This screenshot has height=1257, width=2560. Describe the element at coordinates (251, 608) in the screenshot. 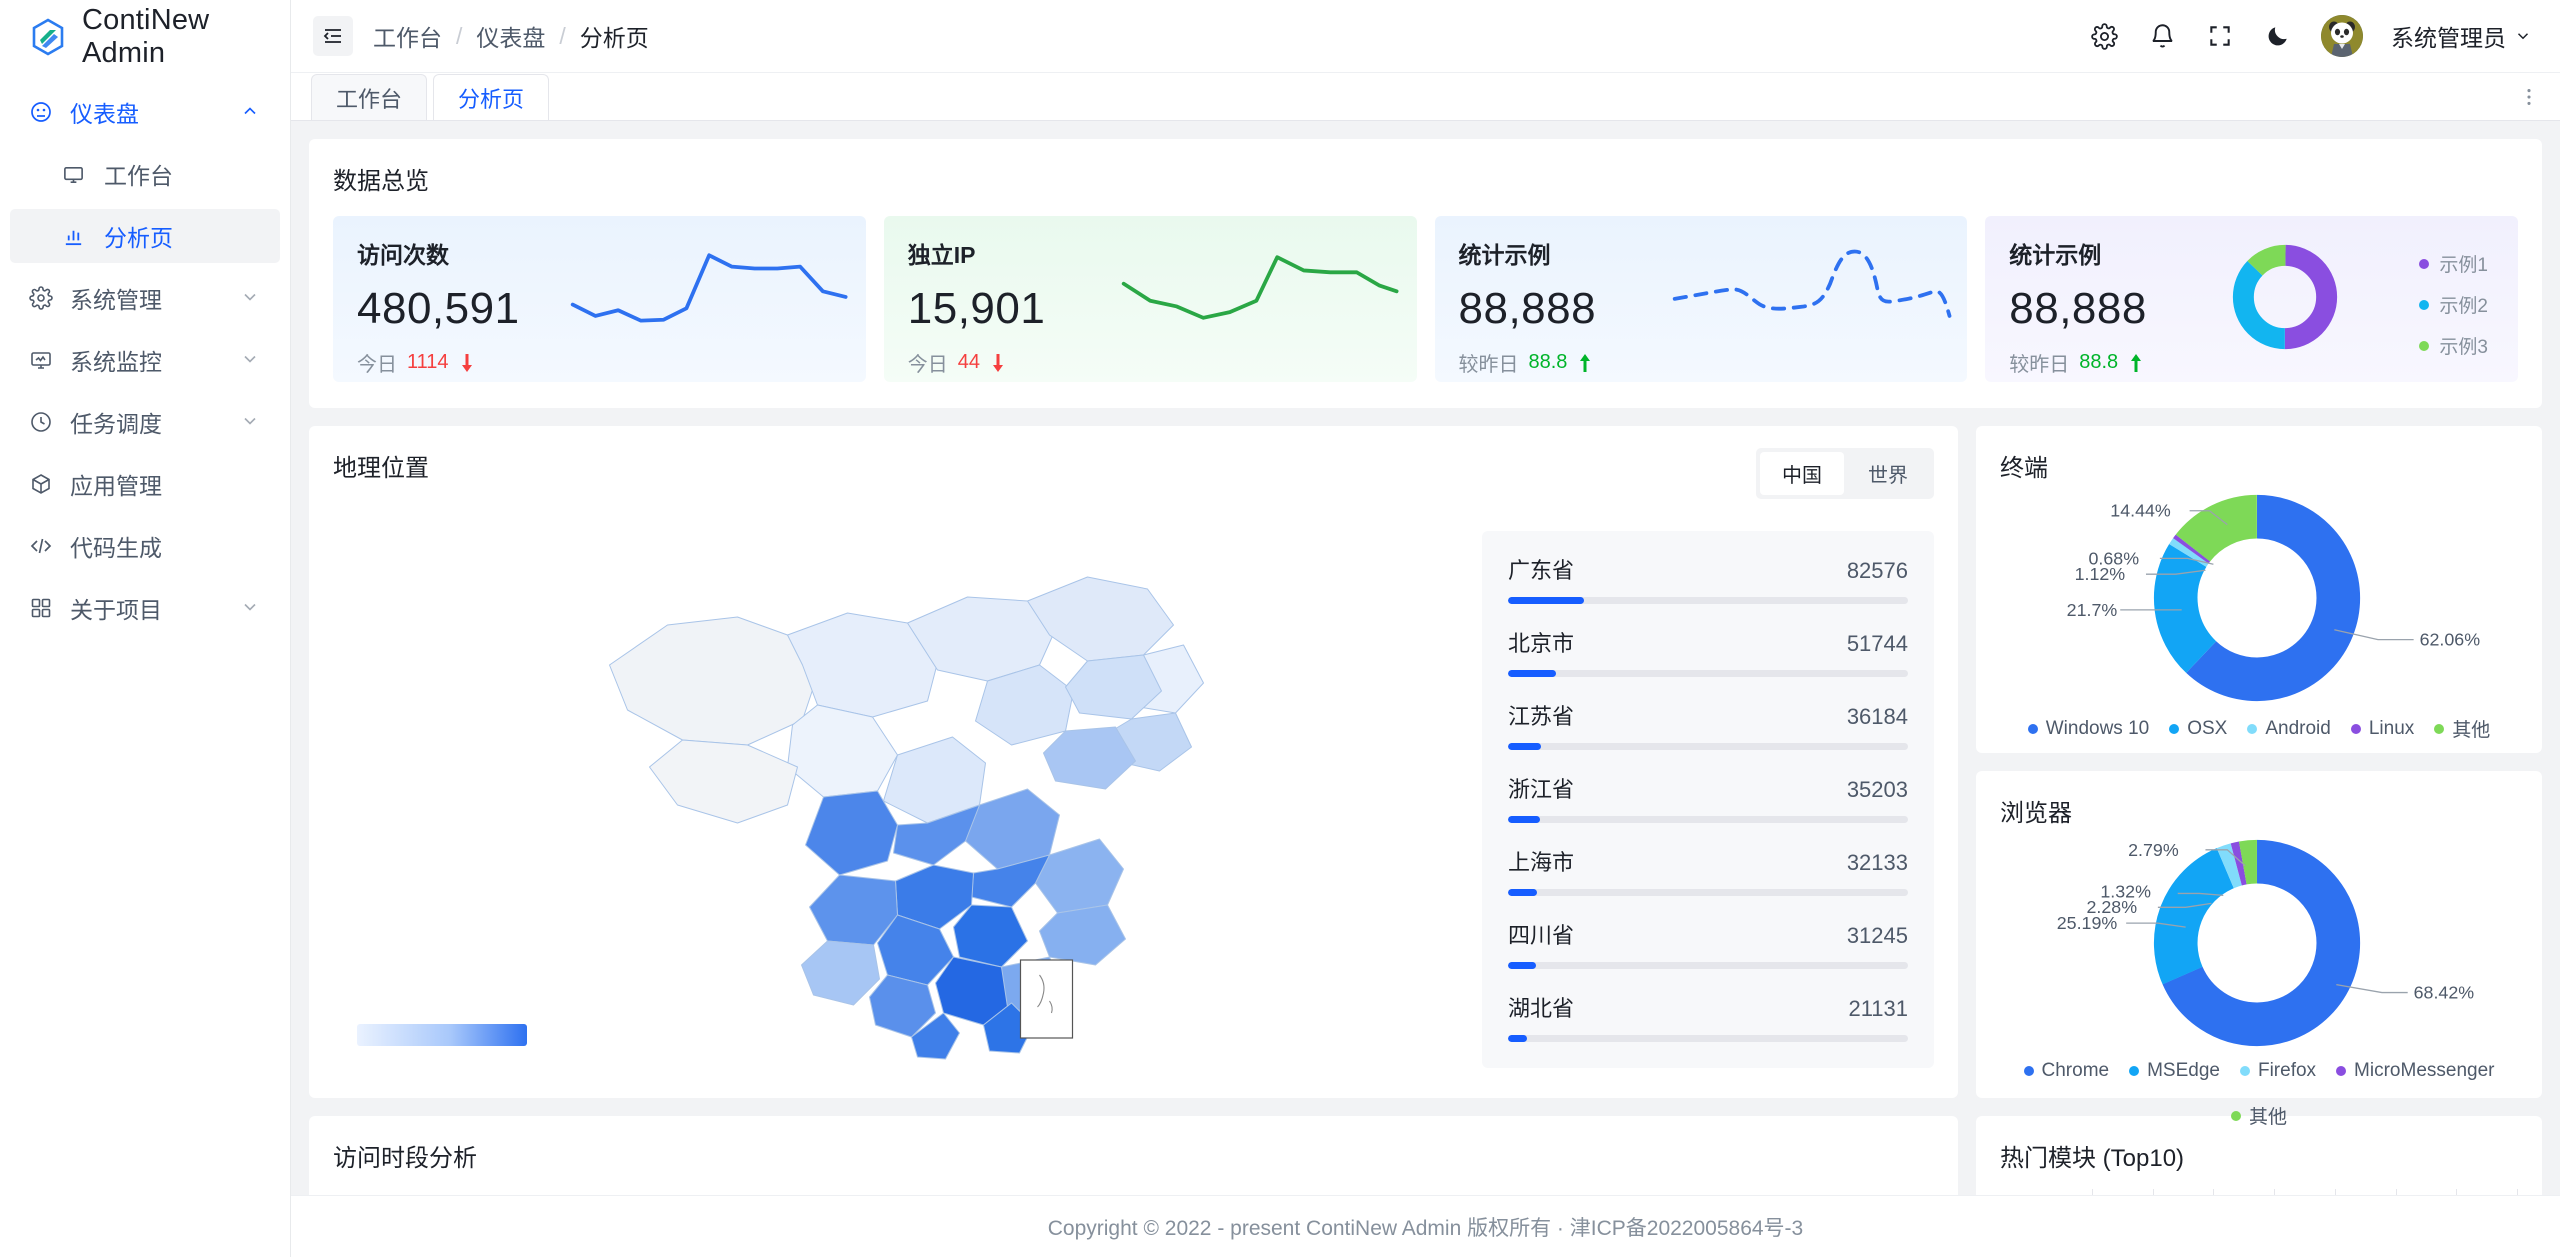

I see `chevron-down-icon` at that location.